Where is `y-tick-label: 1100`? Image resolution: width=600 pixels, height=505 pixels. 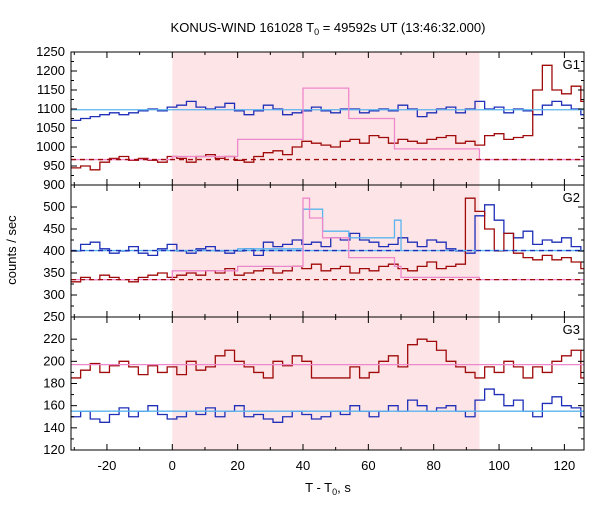
y-tick-label: 1100 is located at coordinates (51, 108).